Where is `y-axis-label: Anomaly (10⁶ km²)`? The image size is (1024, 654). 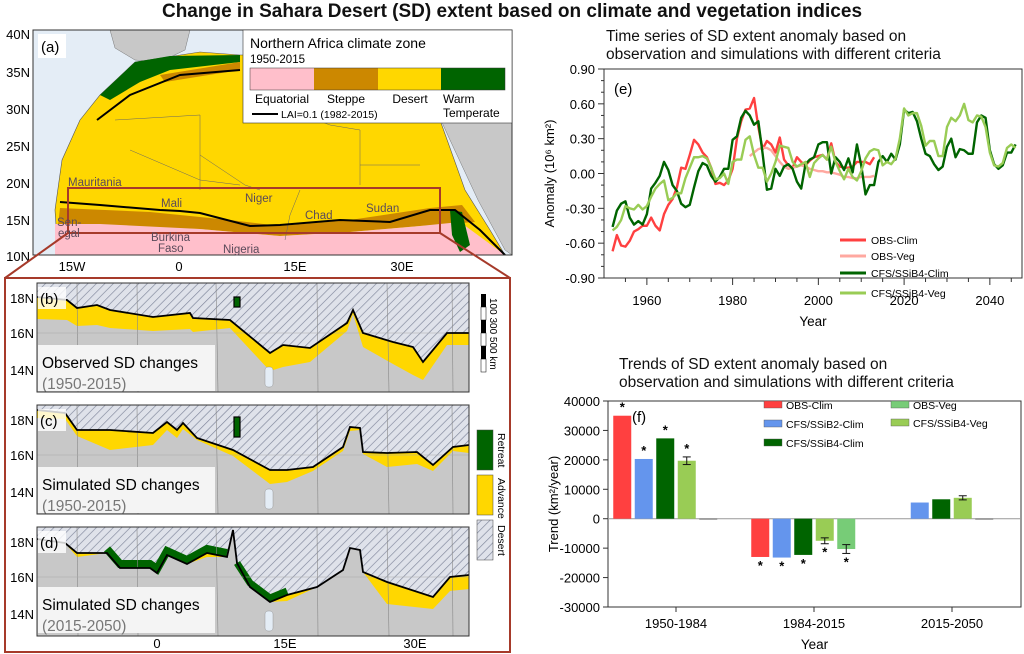
y-axis-label: Anomaly (10⁶ km²) is located at coordinates (549, 174).